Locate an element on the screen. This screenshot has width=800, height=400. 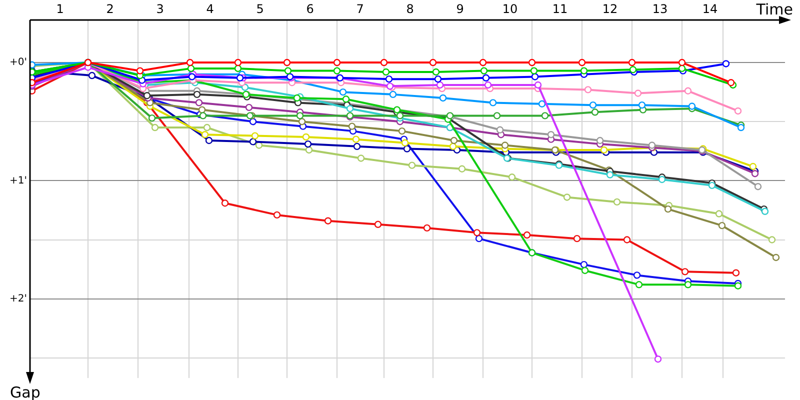
x-tick-label: 10 is located at coordinates (510, 9).